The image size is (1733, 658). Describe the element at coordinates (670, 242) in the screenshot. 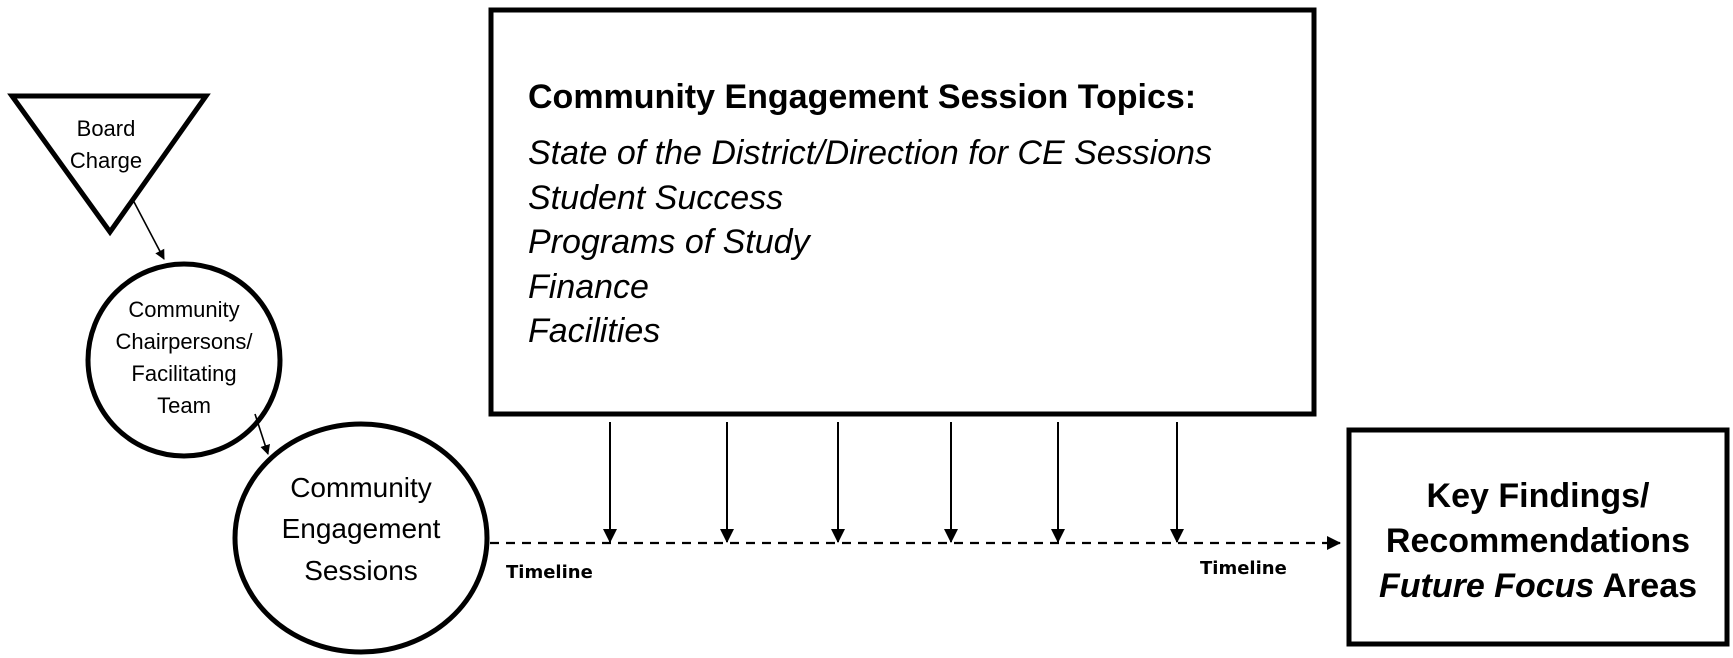

I see `topic-item: Programs of Study` at that location.